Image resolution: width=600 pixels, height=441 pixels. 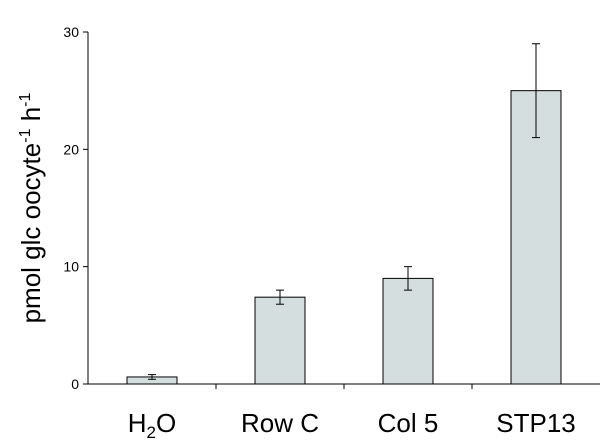 I want to click on y-tick-label: 10, so click(x=71, y=267).